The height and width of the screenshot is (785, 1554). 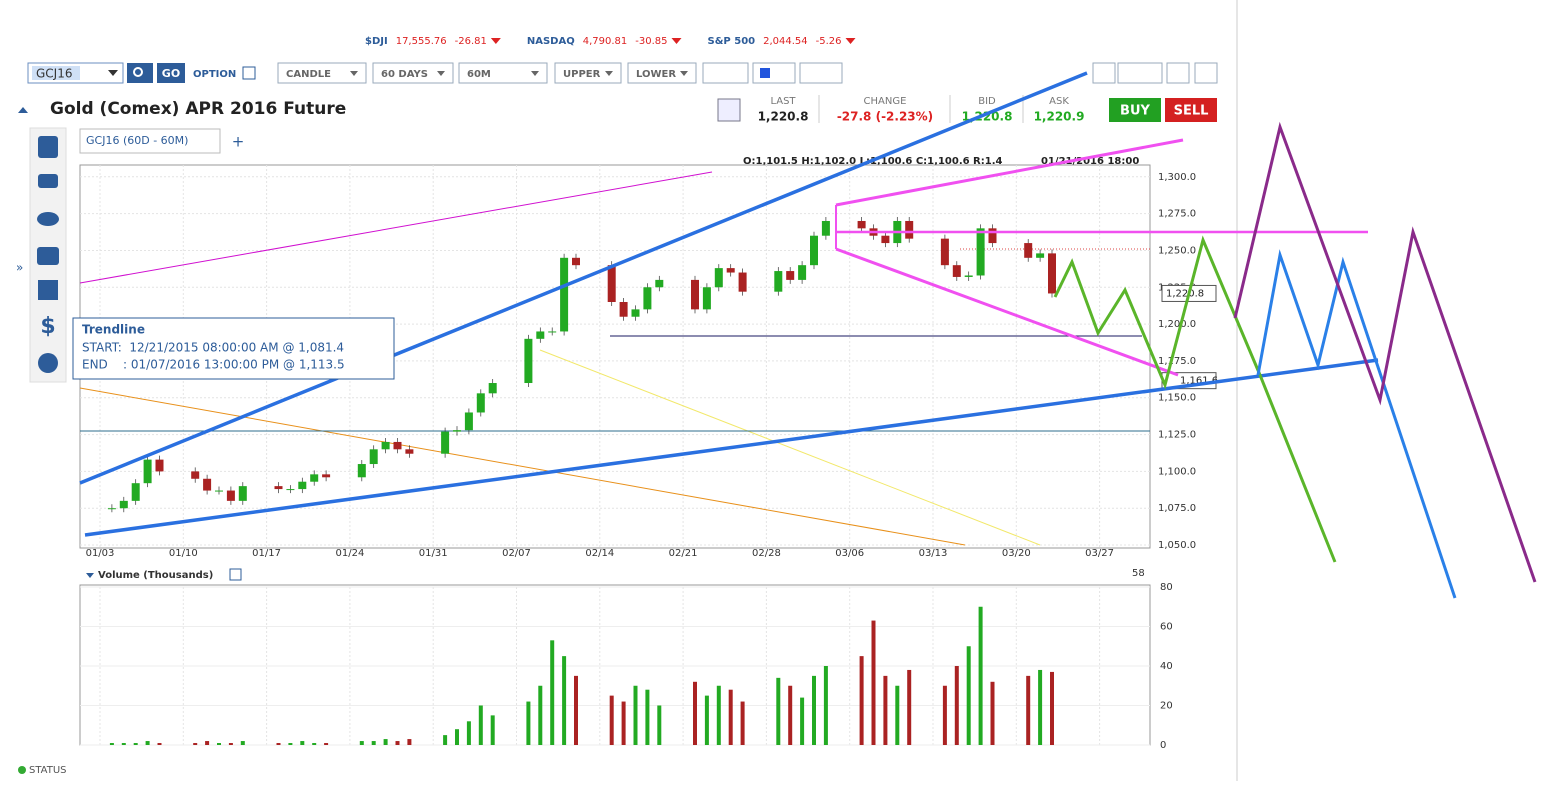 I want to click on lab-icon, so click(x=48, y=147).